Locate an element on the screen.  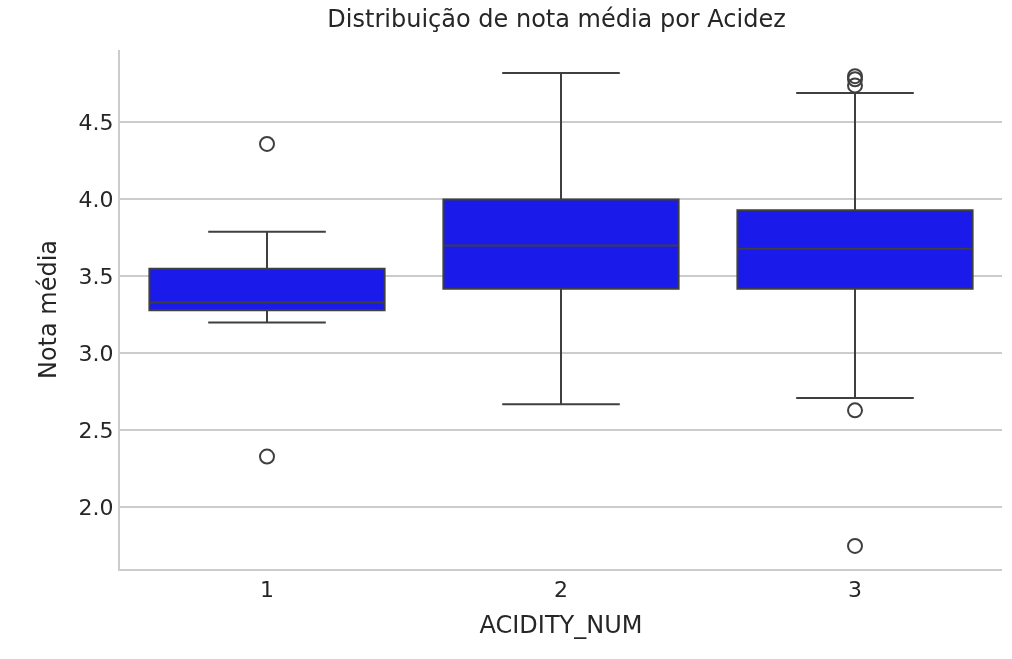
x-tick-label: 3 is located at coordinates (855, 590).